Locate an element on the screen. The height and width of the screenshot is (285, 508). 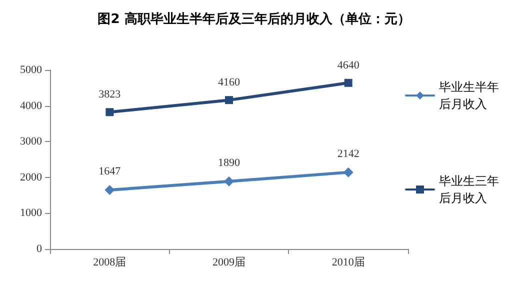
x-tick-label: 2010届 is located at coordinates (348, 262).